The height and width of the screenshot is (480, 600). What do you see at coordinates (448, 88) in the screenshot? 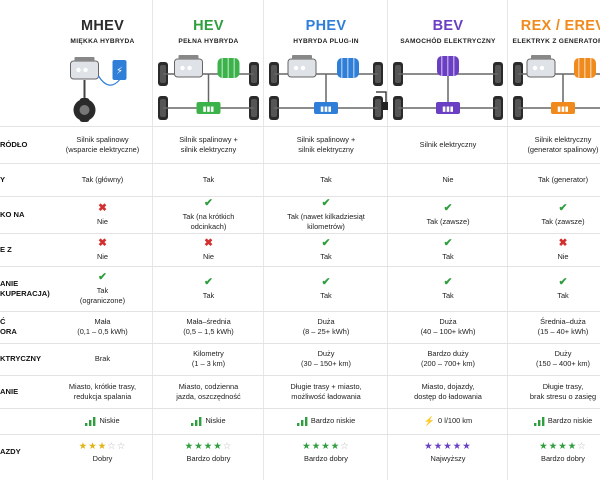
I see `drivetrain-bev-illustration: ▮▮▮` at bounding box center [448, 88].